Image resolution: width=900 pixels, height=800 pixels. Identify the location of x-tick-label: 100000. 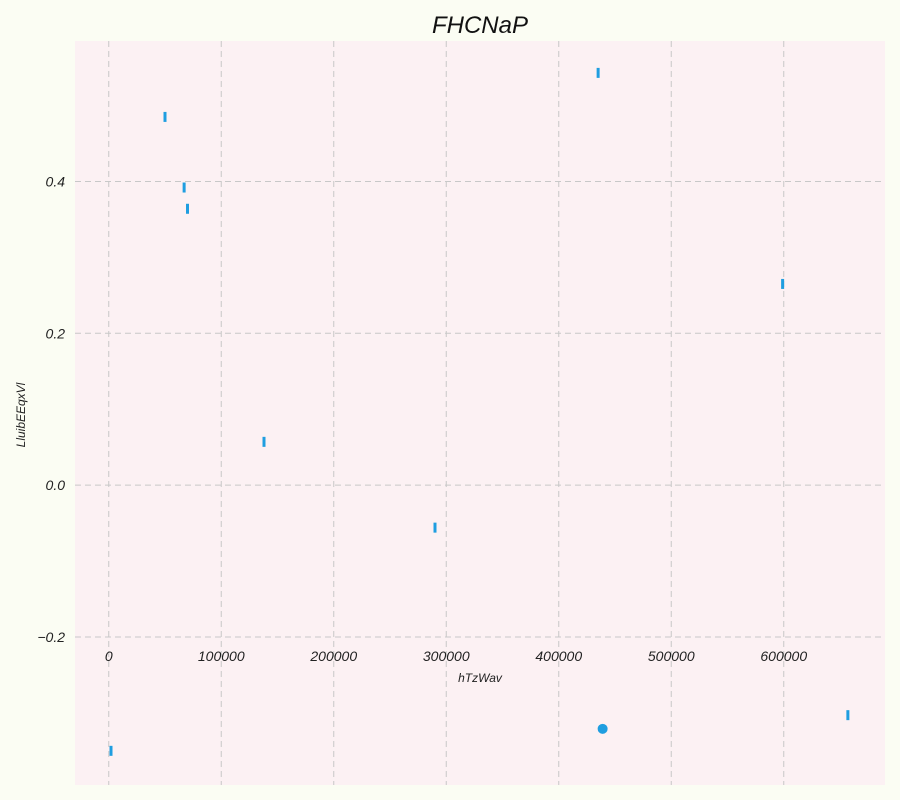
(221, 656).